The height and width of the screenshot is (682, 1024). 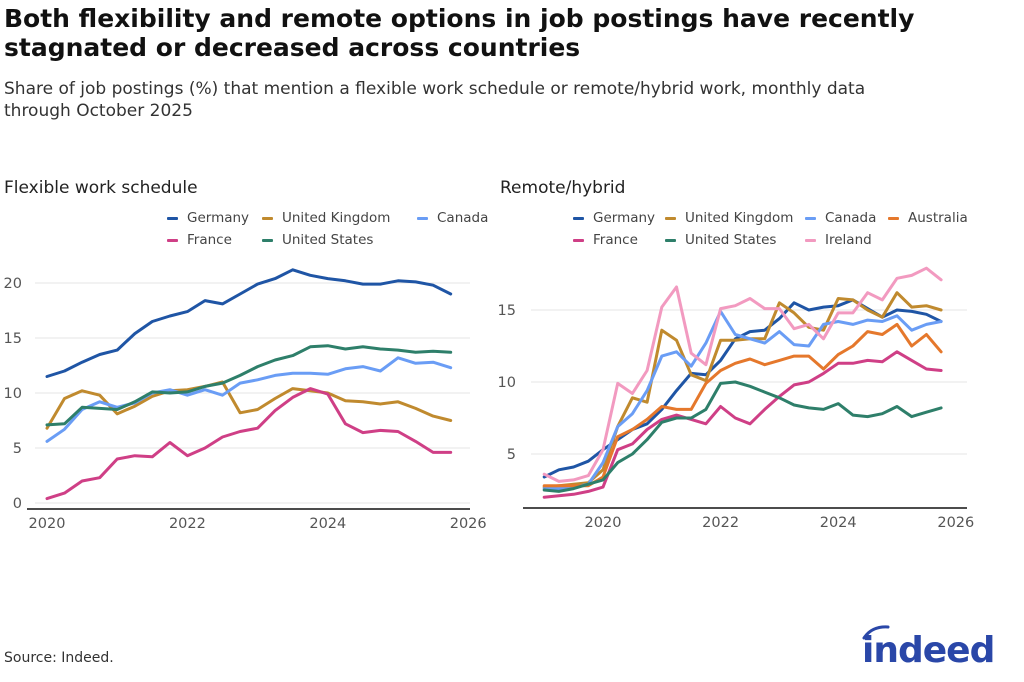 I want to click on y-tick-label: 20, so click(x=13, y=284).